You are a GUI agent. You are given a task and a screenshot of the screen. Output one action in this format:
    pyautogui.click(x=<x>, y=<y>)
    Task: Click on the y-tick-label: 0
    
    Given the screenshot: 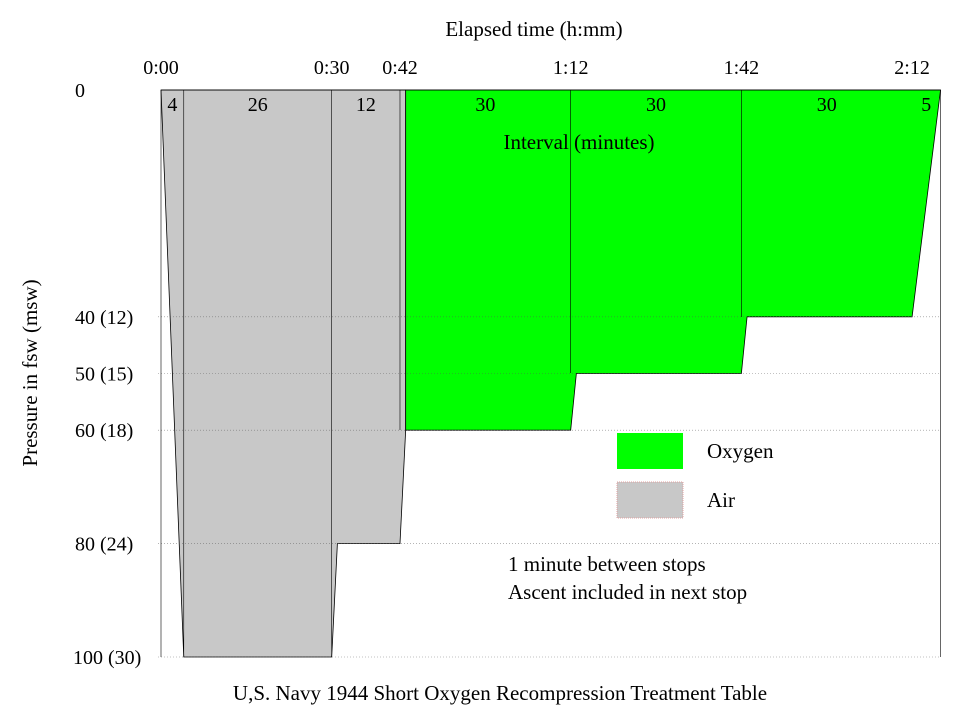 What is the action you would take?
    pyautogui.click(x=80, y=91)
    